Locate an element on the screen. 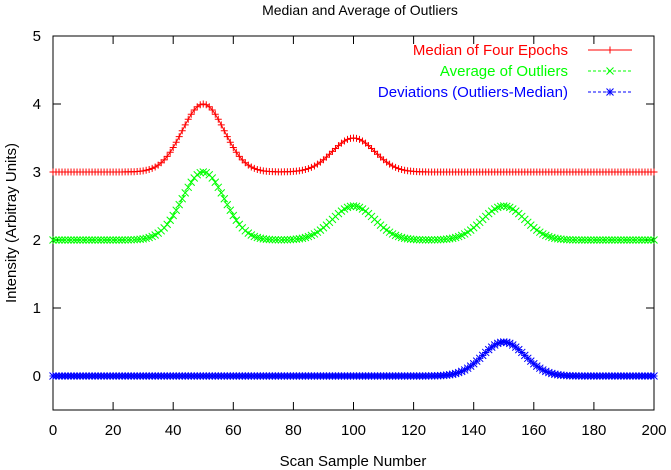 This screenshot has height=470, width=671. legend-label: Median of Four Epochs is located at coordinates (490, 50).